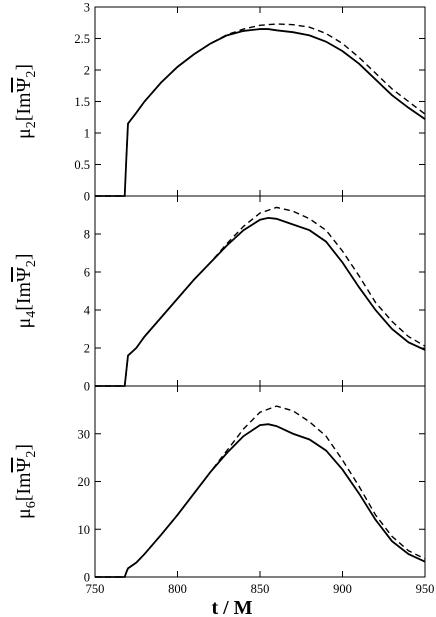 This screenshot has width=436, height=617. I want to click on y-tick-label-bottom: 20, so click(84, 482).